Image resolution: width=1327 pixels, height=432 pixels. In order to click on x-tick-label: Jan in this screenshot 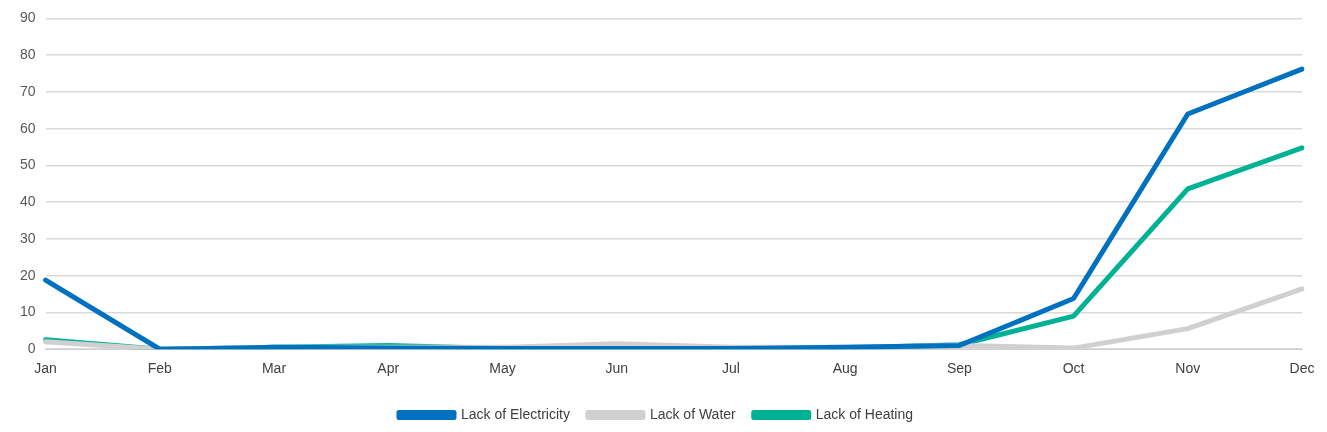, I will do `click(45, 368)`.